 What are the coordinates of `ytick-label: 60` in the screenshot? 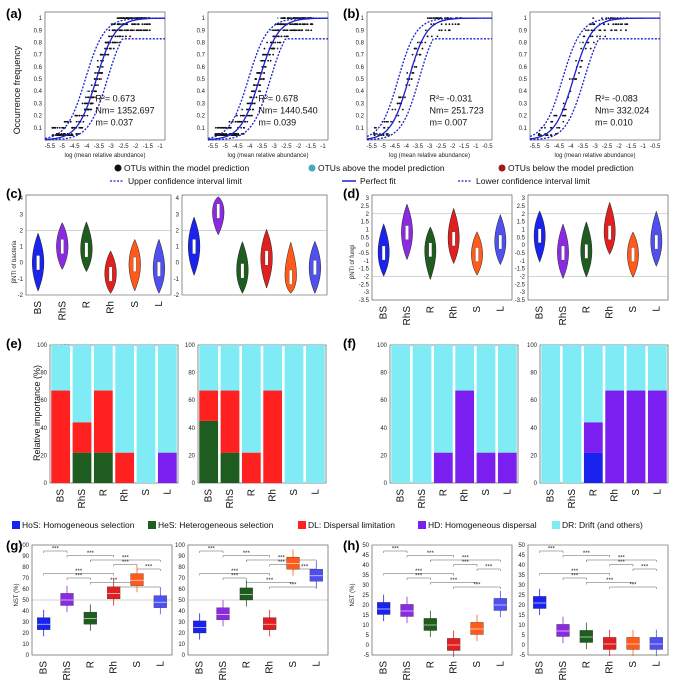 It's located at (43, 401).